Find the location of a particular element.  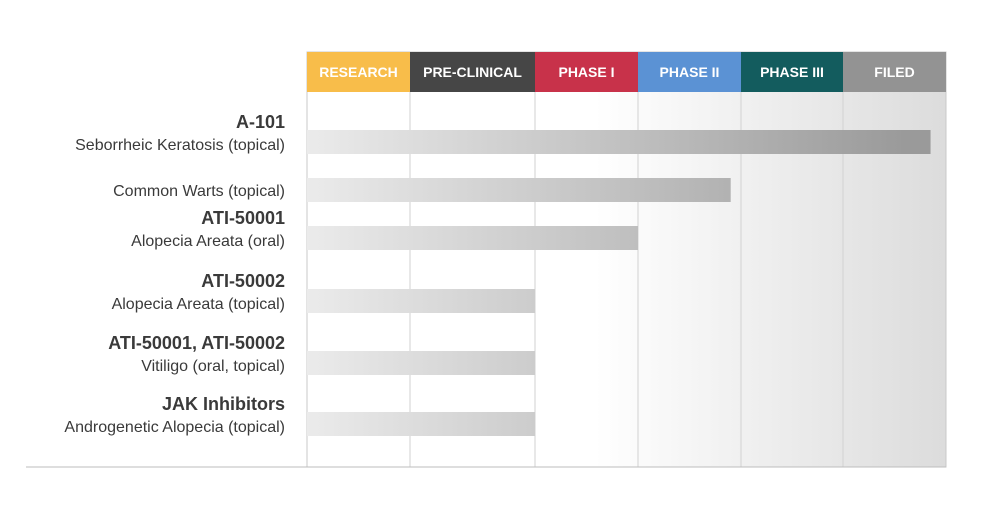

stage-label: RESEARCH is located at coordinates (358, 72).